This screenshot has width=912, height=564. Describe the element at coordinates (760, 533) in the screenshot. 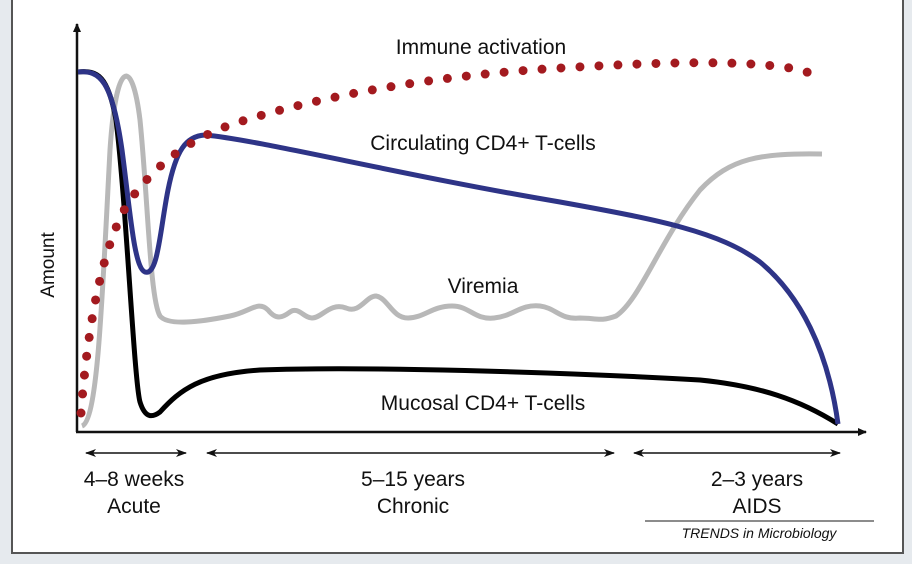

I see `source-credit: TRENDS in Microbiology` at that location.